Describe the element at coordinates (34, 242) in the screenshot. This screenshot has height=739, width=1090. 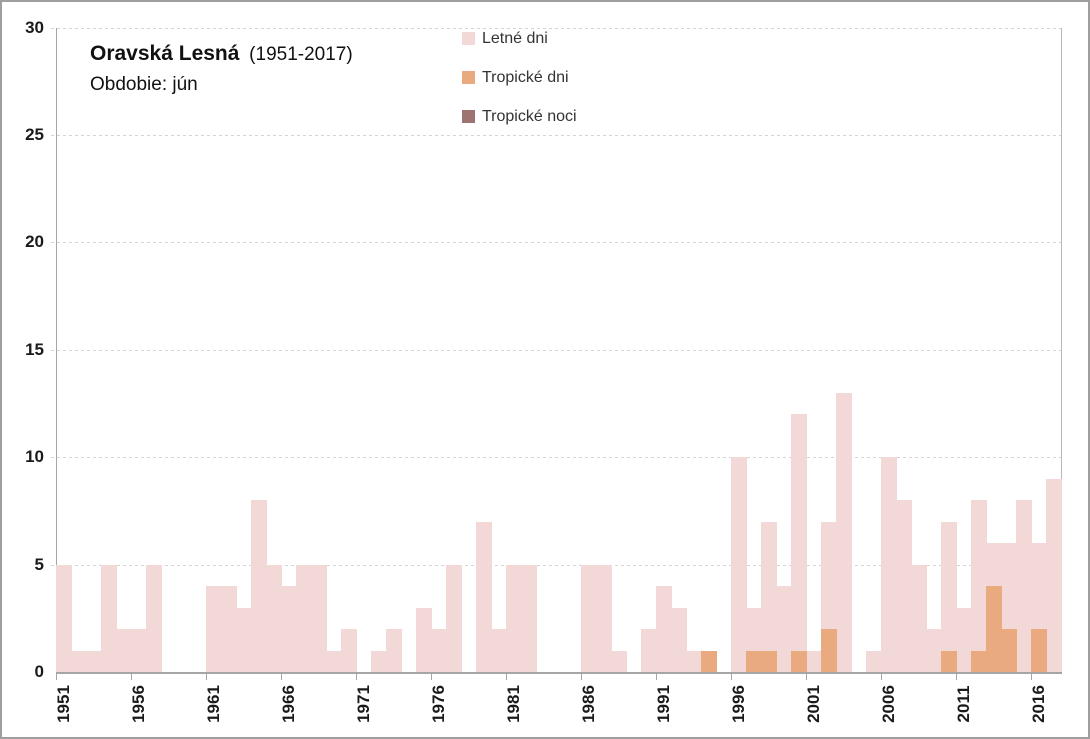
I see `y-axis-label-20: 20` at that location.